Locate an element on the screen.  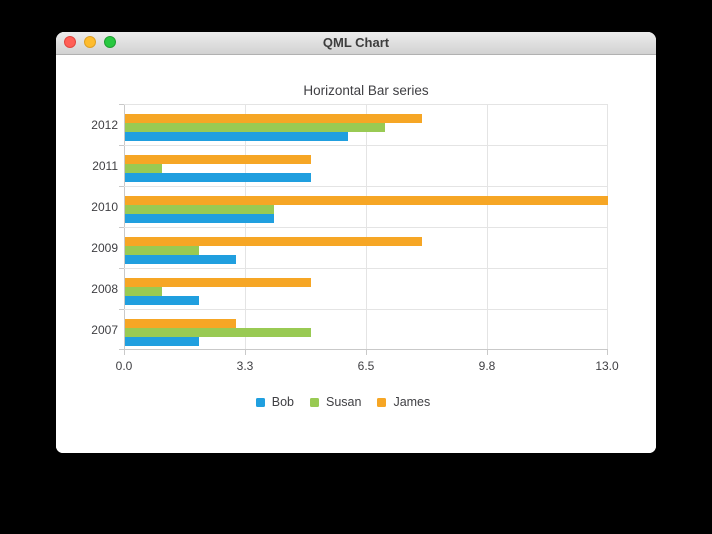
bar-bob-2012 is located at coordinates (236, 136).